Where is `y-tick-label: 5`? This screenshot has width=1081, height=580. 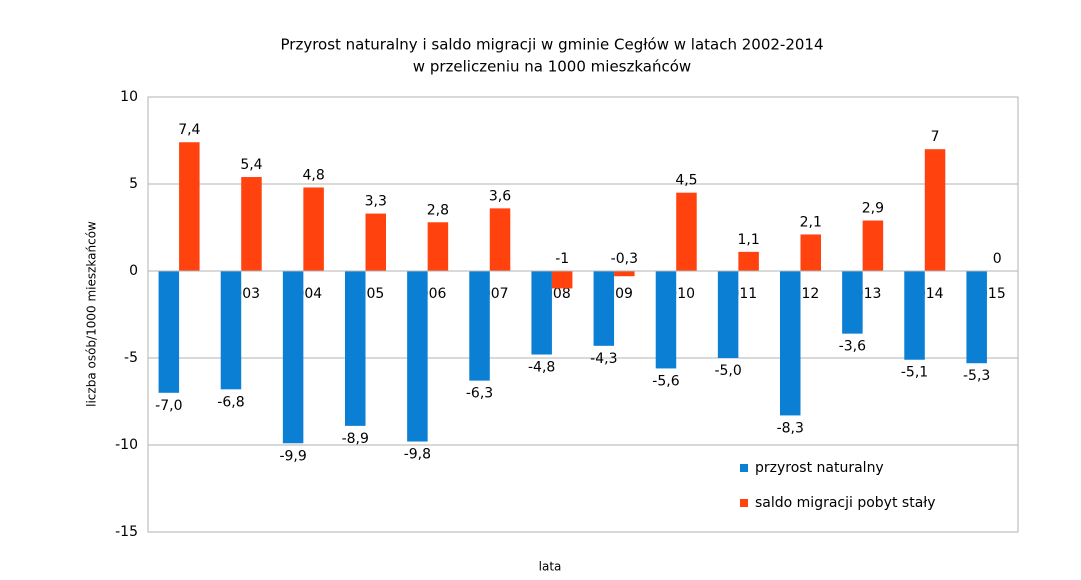 y-tick-label: 5 is located at coordinates (133, 184).